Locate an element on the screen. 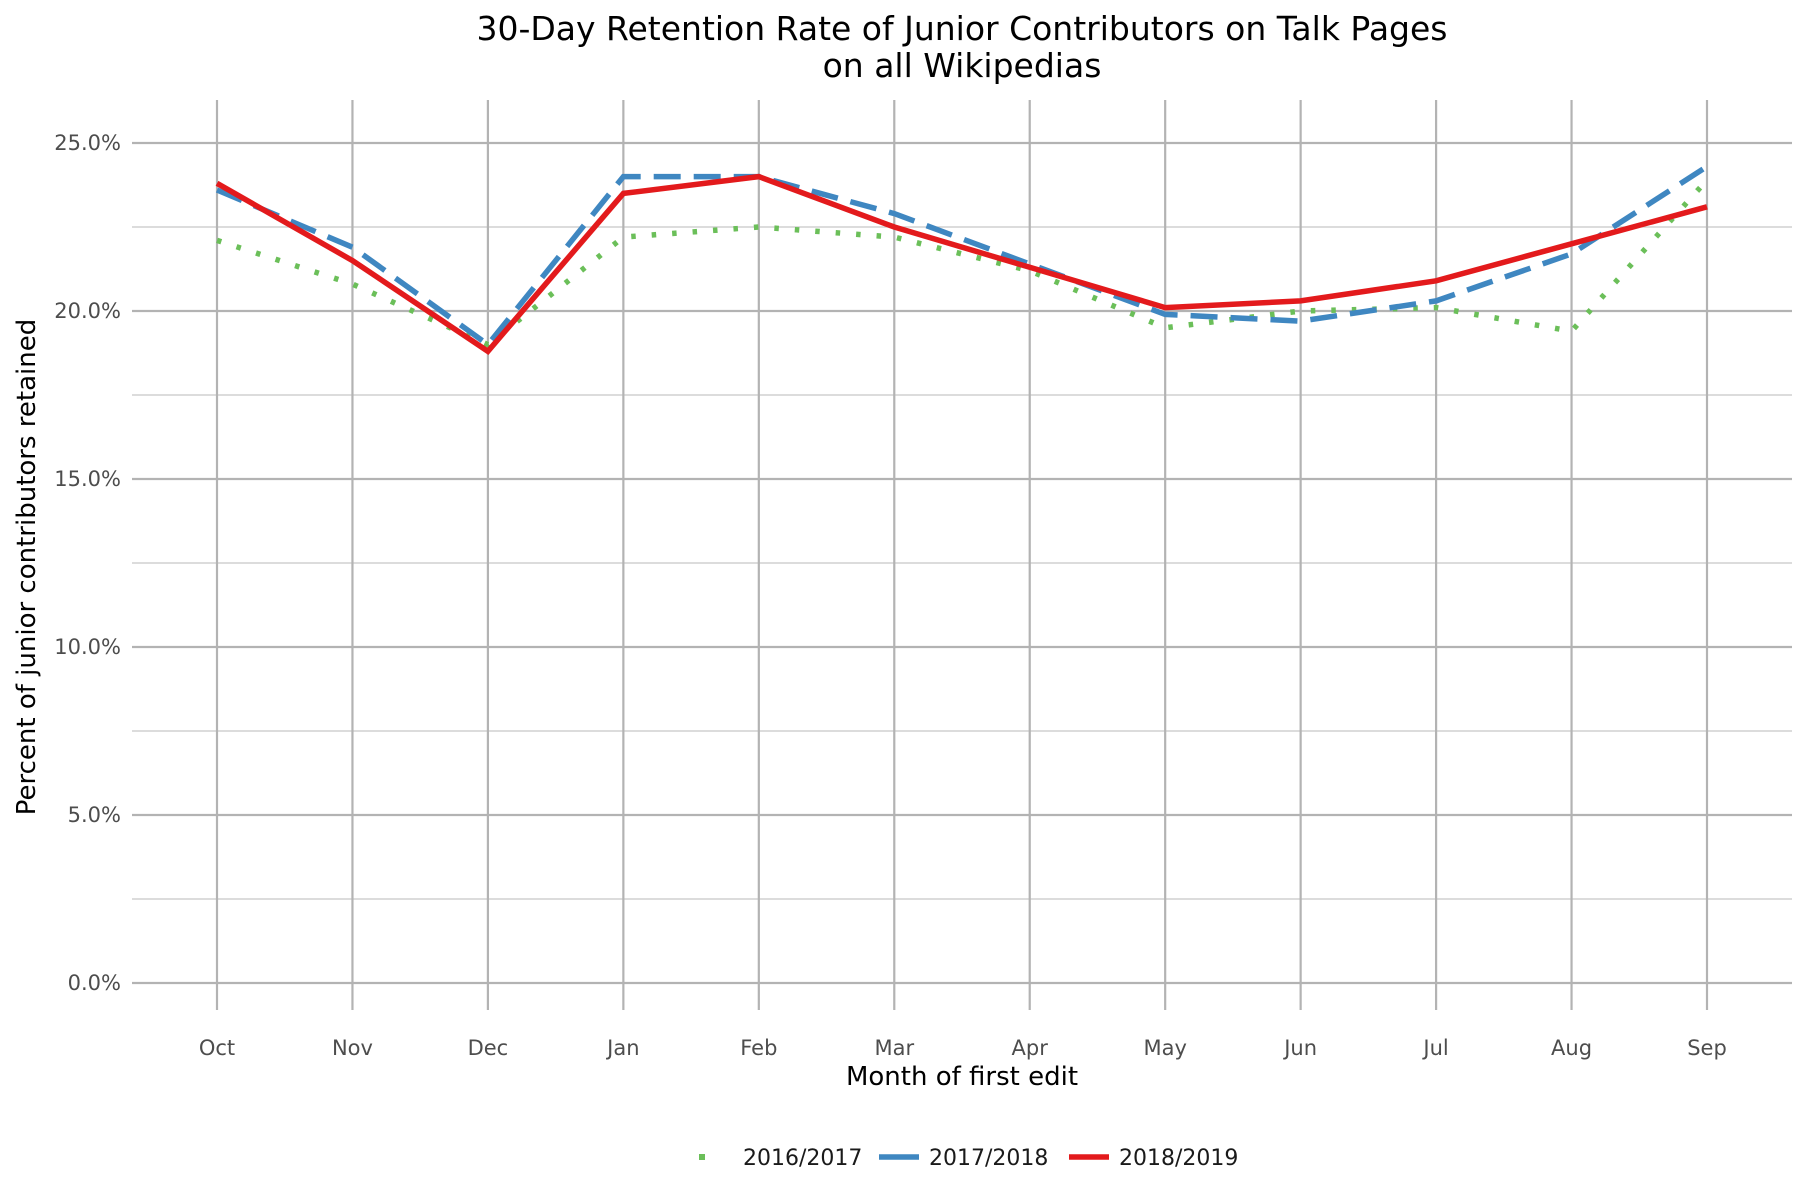 The width and height of the screenshot is (1800, 1204). x-tick-label: Apr is located at coordinates (1030, 1048).